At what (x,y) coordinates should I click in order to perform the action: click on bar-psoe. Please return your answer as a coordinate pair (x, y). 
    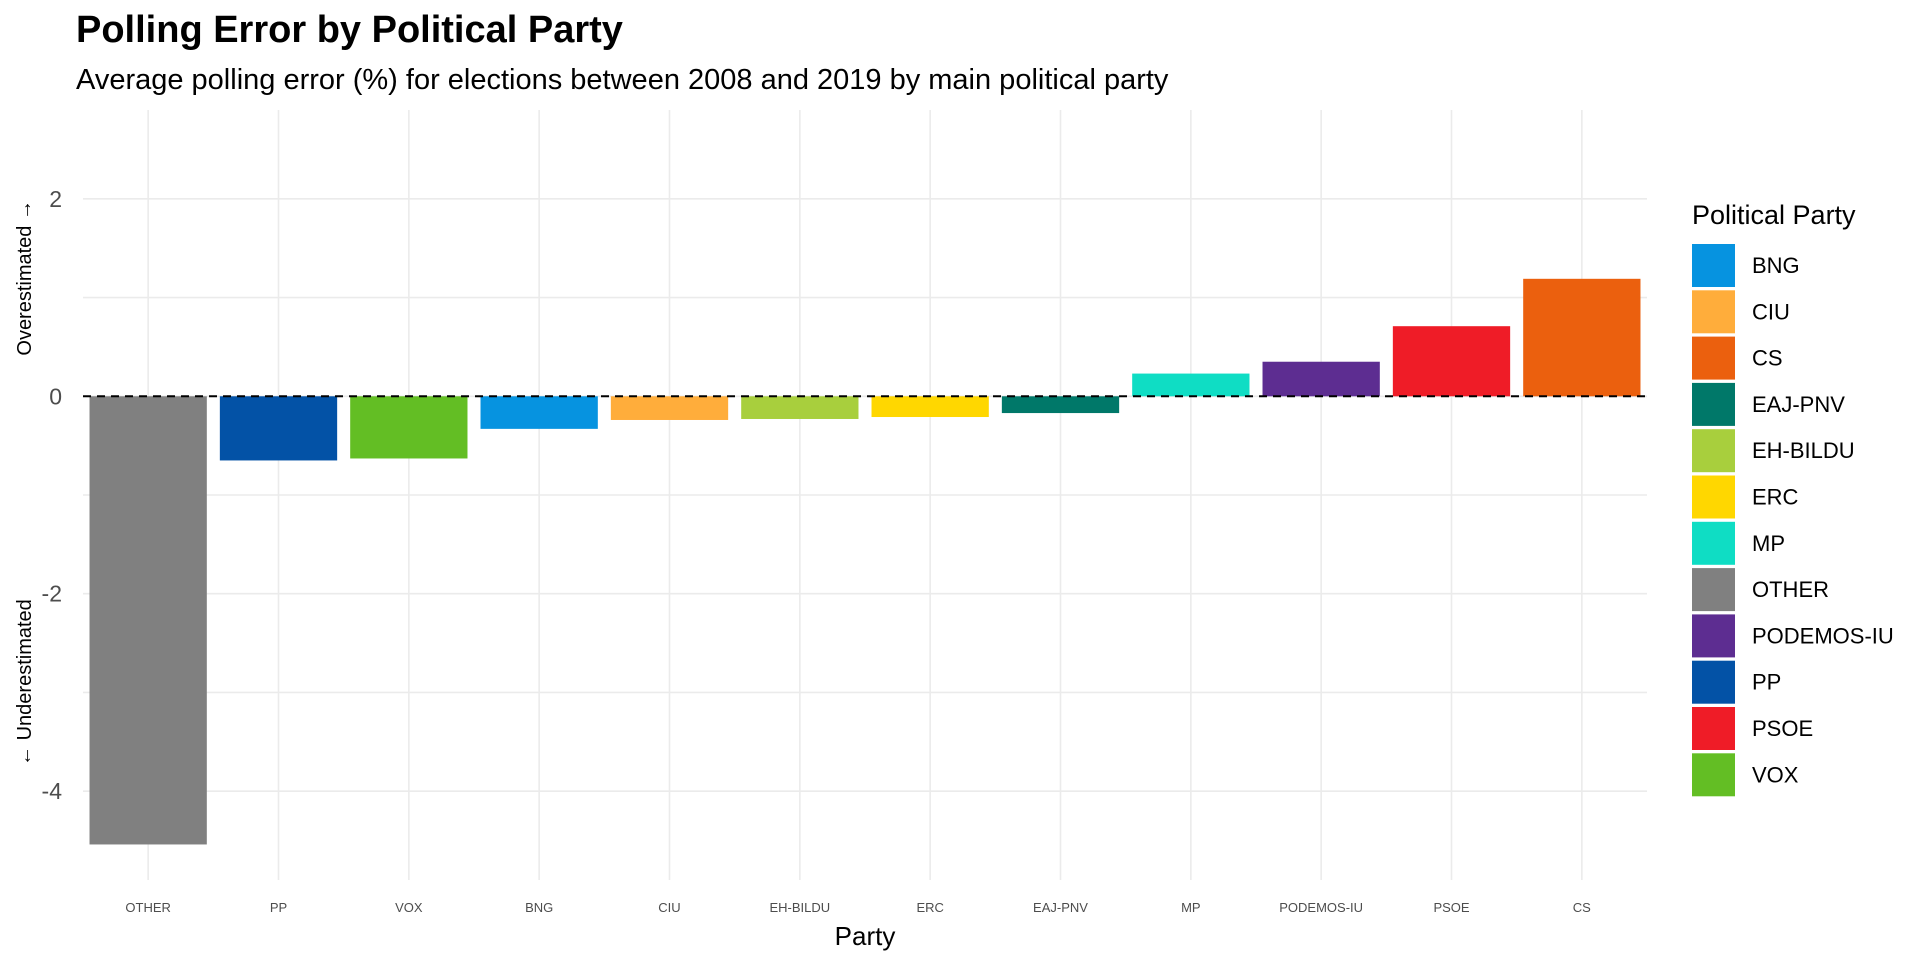
    Looking at the image, I should click on (1451, 361).